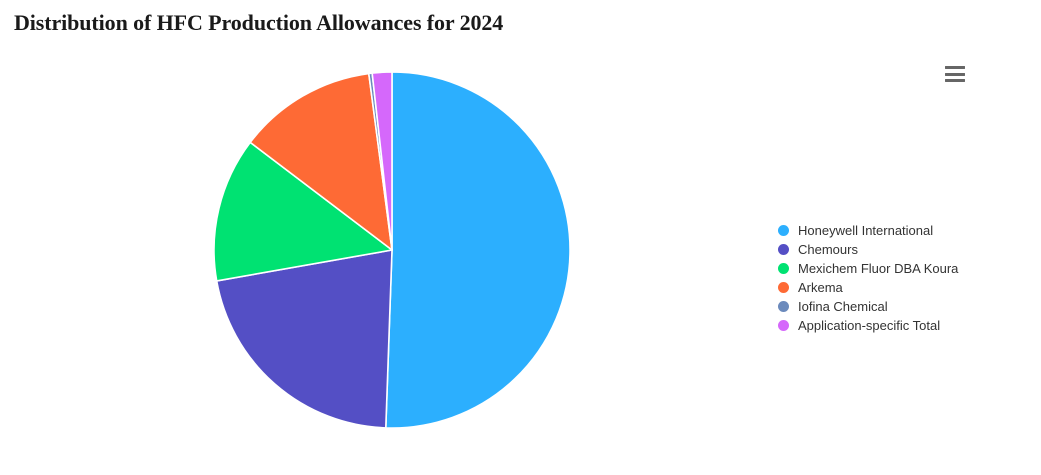  I want to click on legend-item-label: Iofina Chemical, so click(843, 306).